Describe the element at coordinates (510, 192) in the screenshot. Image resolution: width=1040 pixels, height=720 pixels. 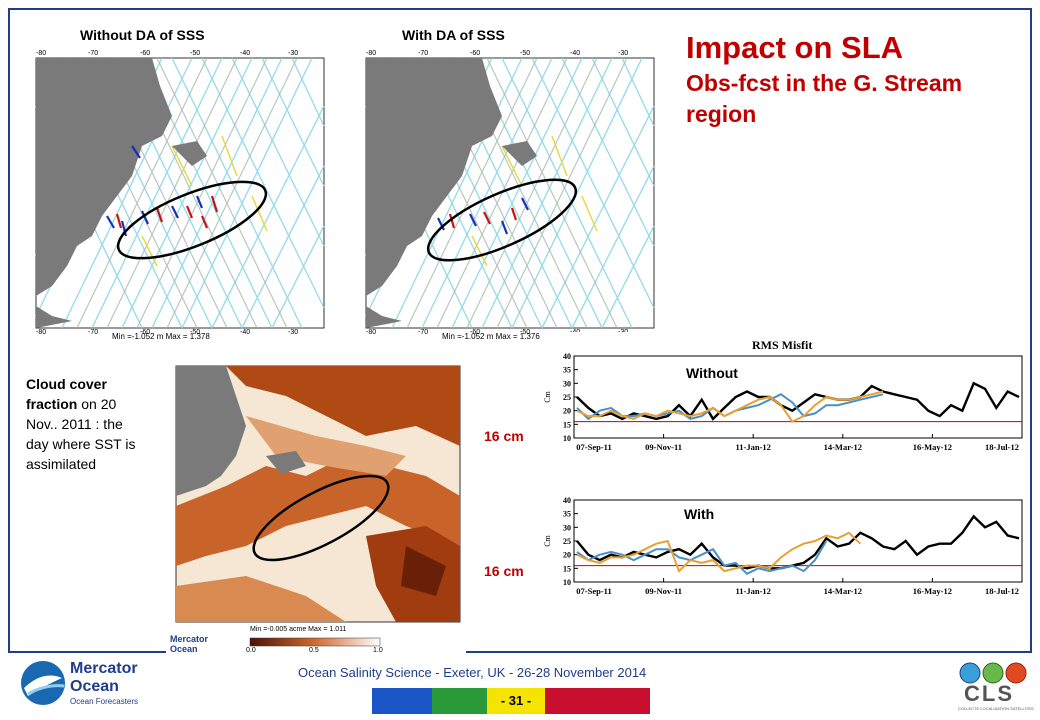
I see `sla-map-with: -80-70-60 -50-40-30 -80-70-60 -50-40-30` at that location.